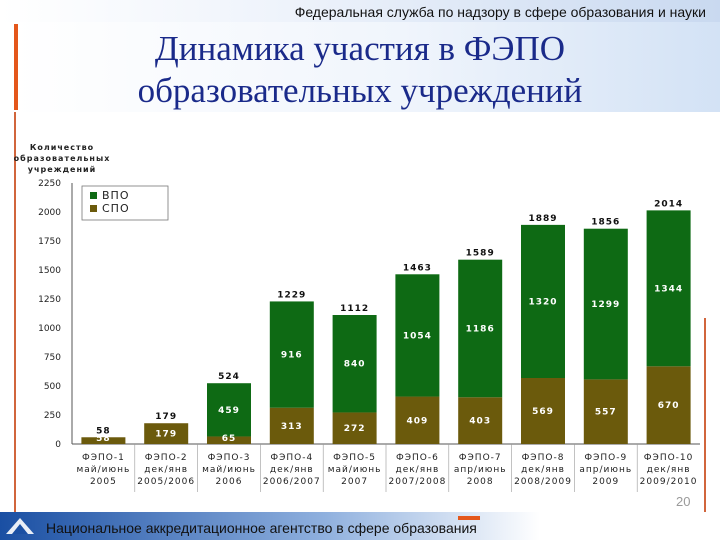 Image resolution: width=720 pixels, height=540 pixels. Describe the element at coordinates (291, 458) in the screenshot. I see `x-tick-label: ФЭПО-4` at that location.